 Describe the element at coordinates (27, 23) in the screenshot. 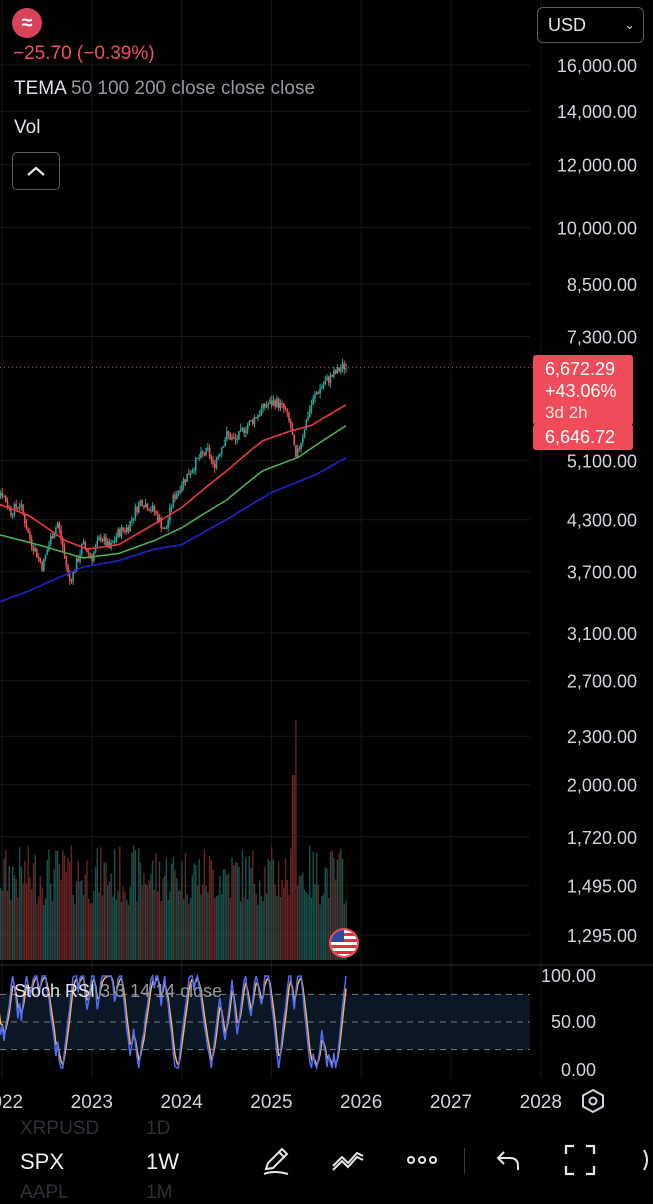

I see `tilde-logo-icon: ≈` at that location.